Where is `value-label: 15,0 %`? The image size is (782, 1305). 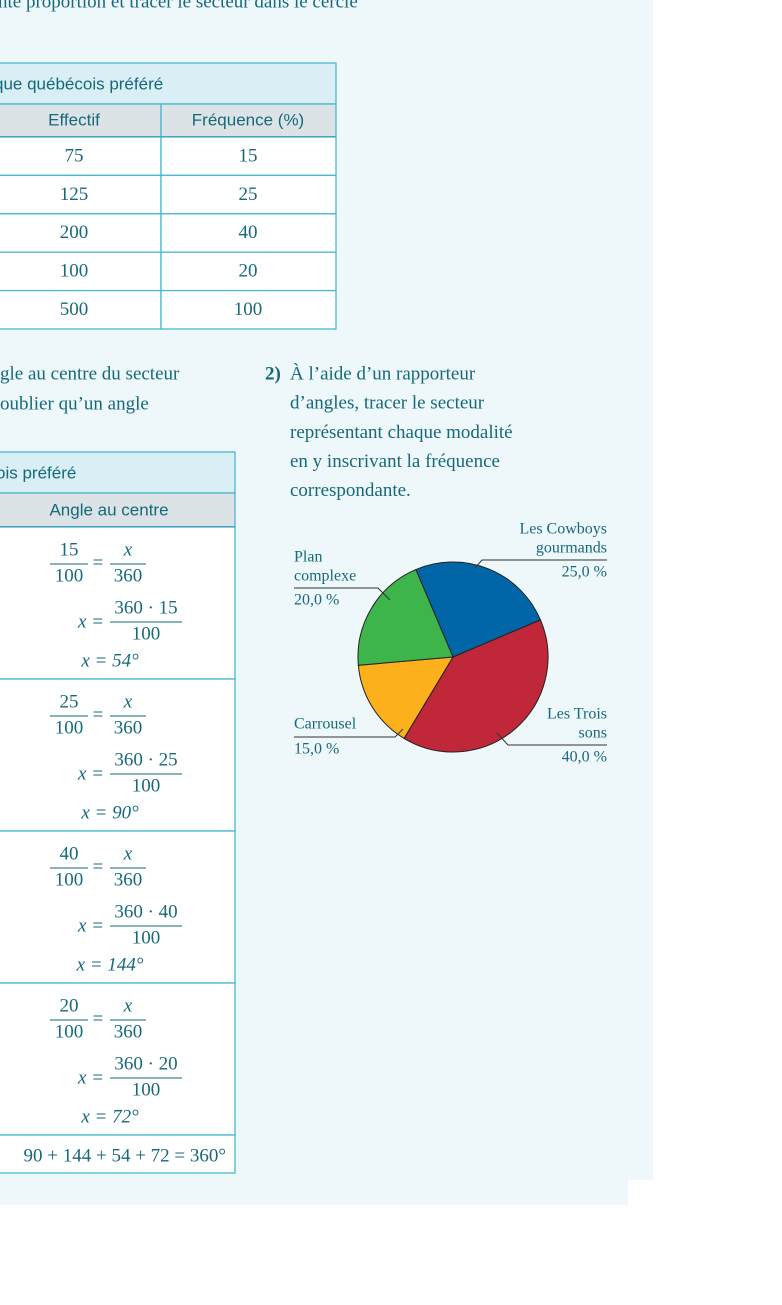
value-label: 15,0 % is located at coordinates (316, 749).